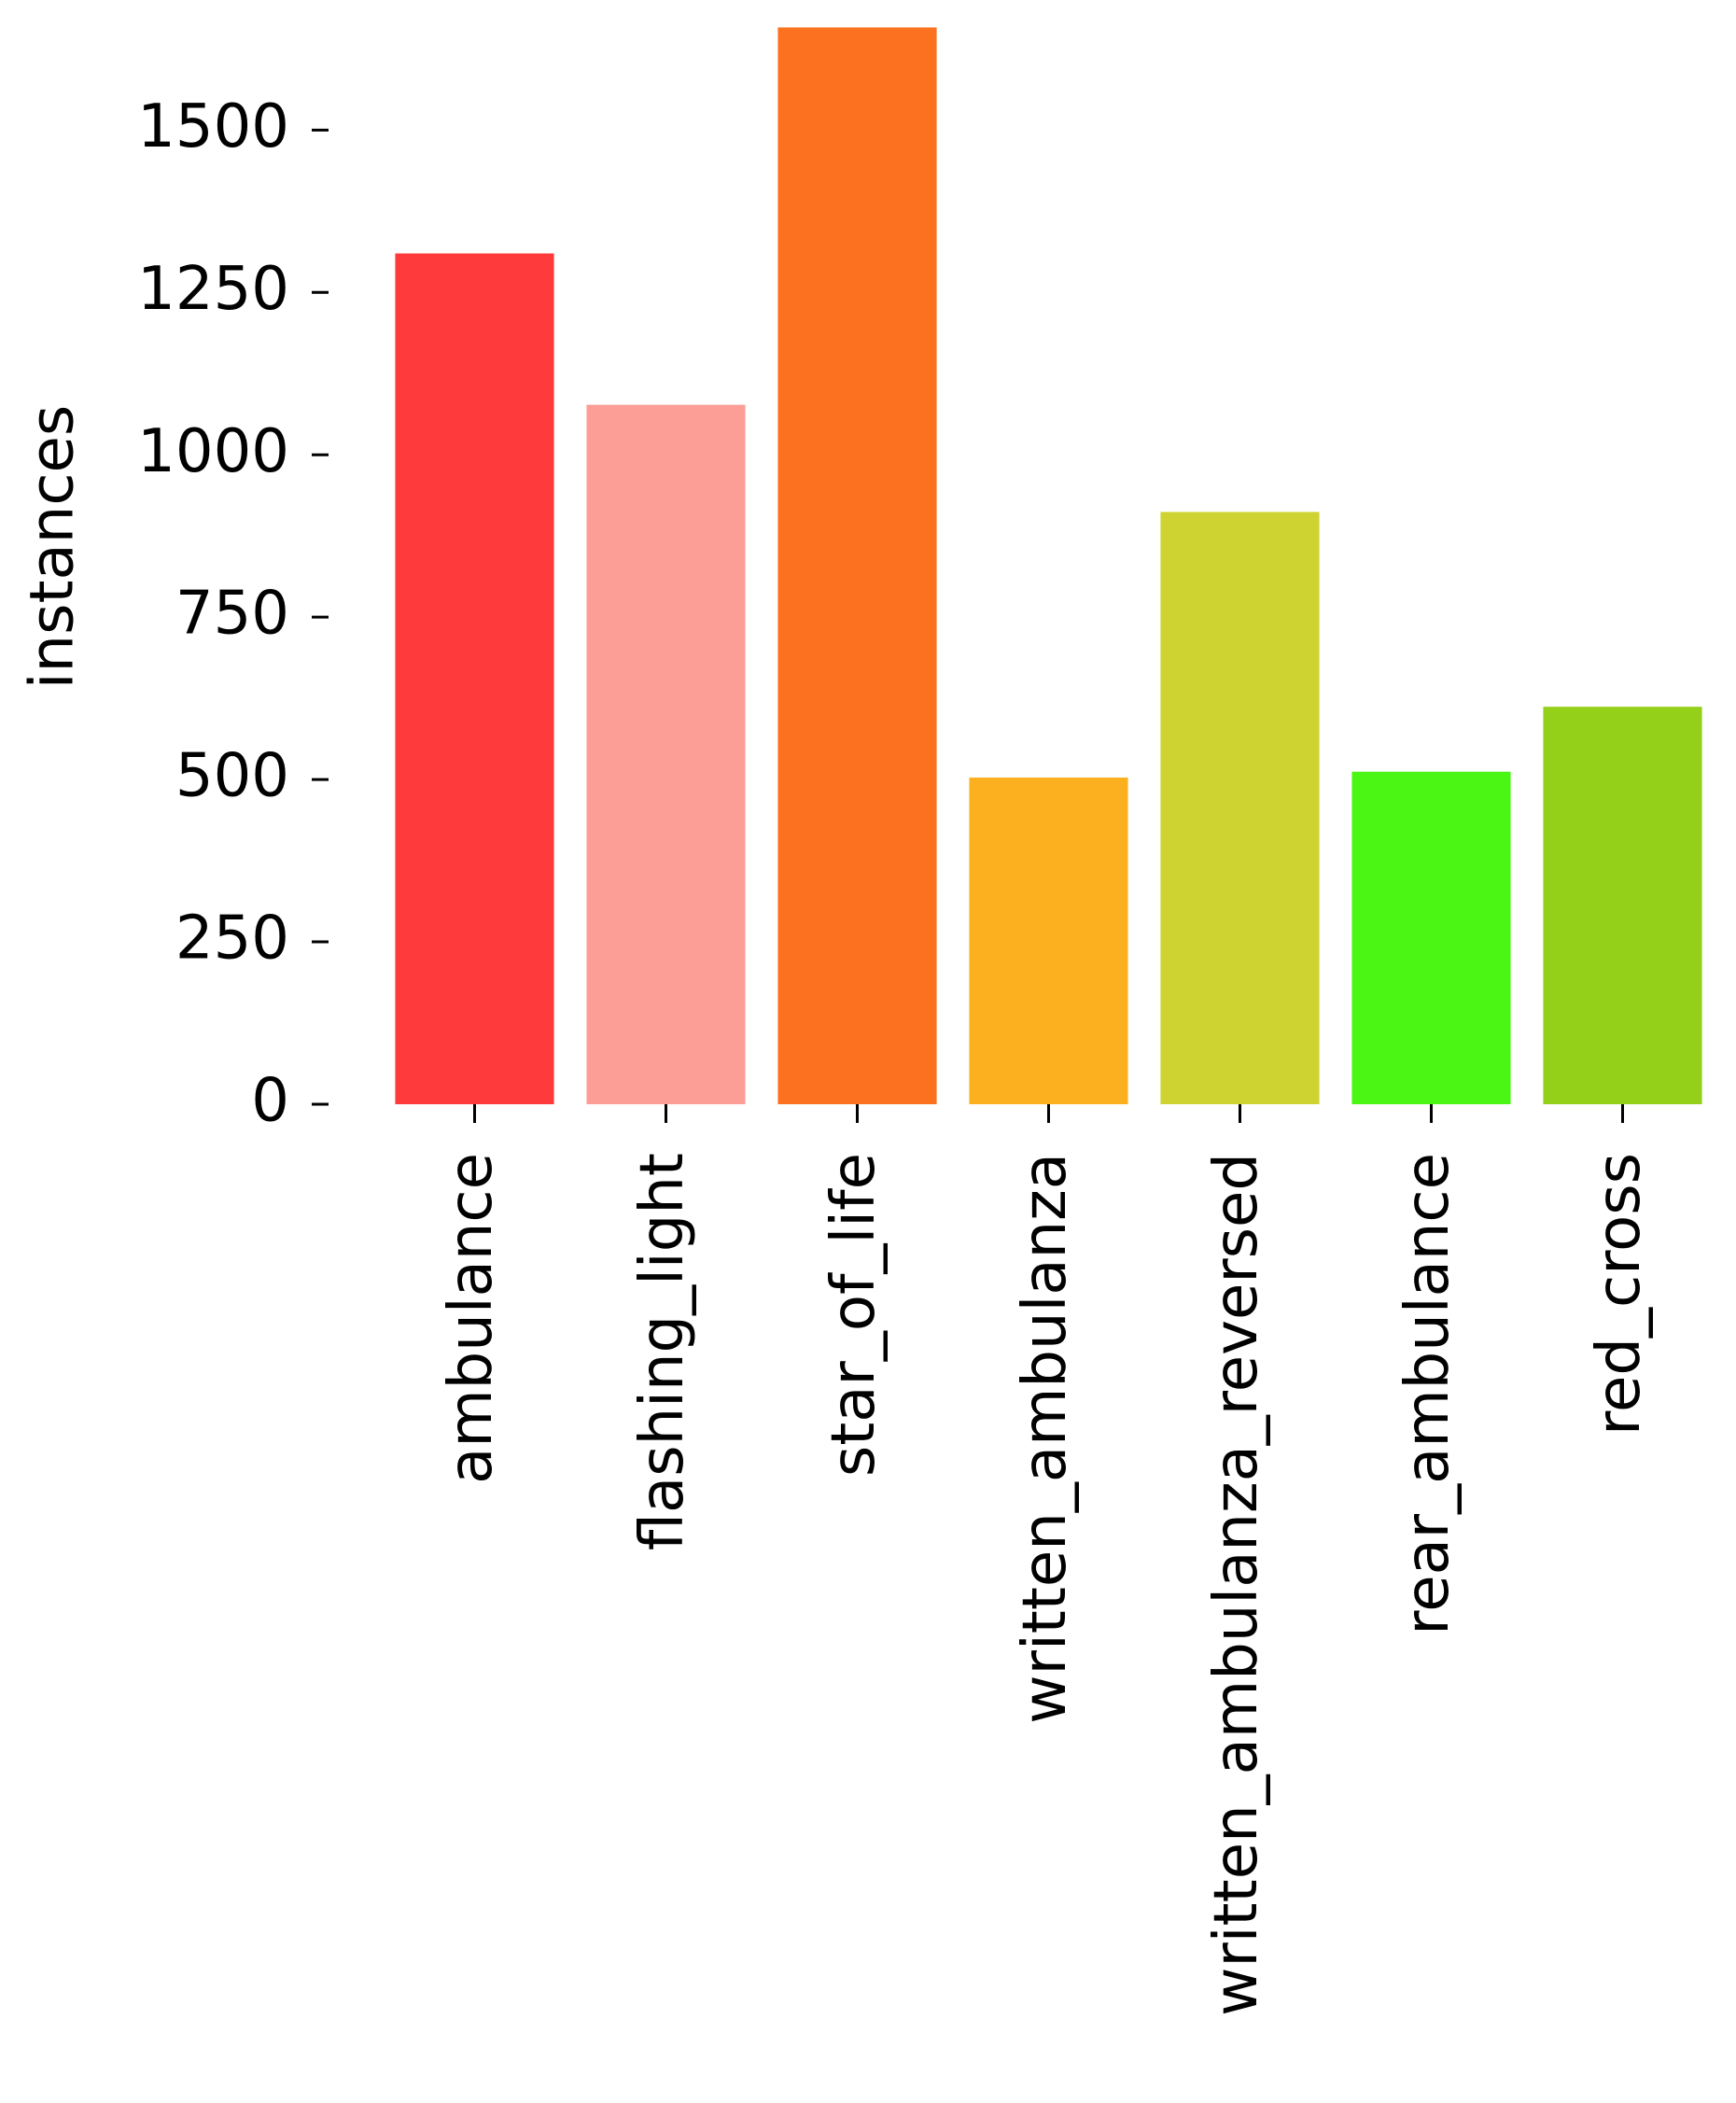  What do you see at coordinates (471, 1319) in the screenshot?
I see `x-tick-label: ambulance` at bounding box center [471, 1319].